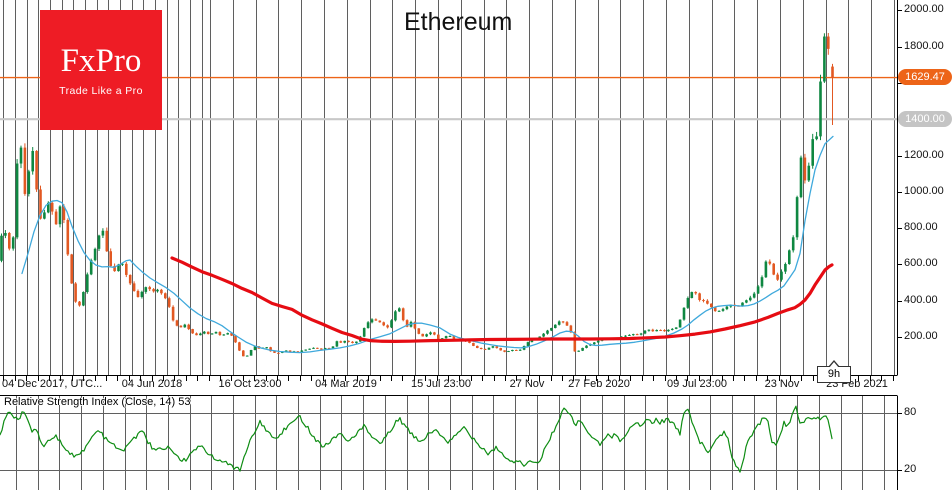  What do you see at coordinates (441, 384) in the screenshot?
I see `time-tick-label: 15 Jul 23:00` at bounding box center [441, 384].